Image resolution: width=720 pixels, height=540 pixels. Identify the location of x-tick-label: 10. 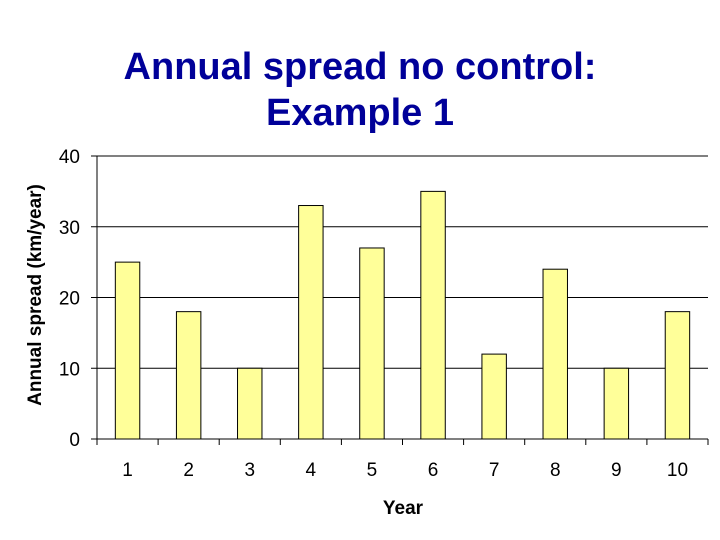
(677, 470).